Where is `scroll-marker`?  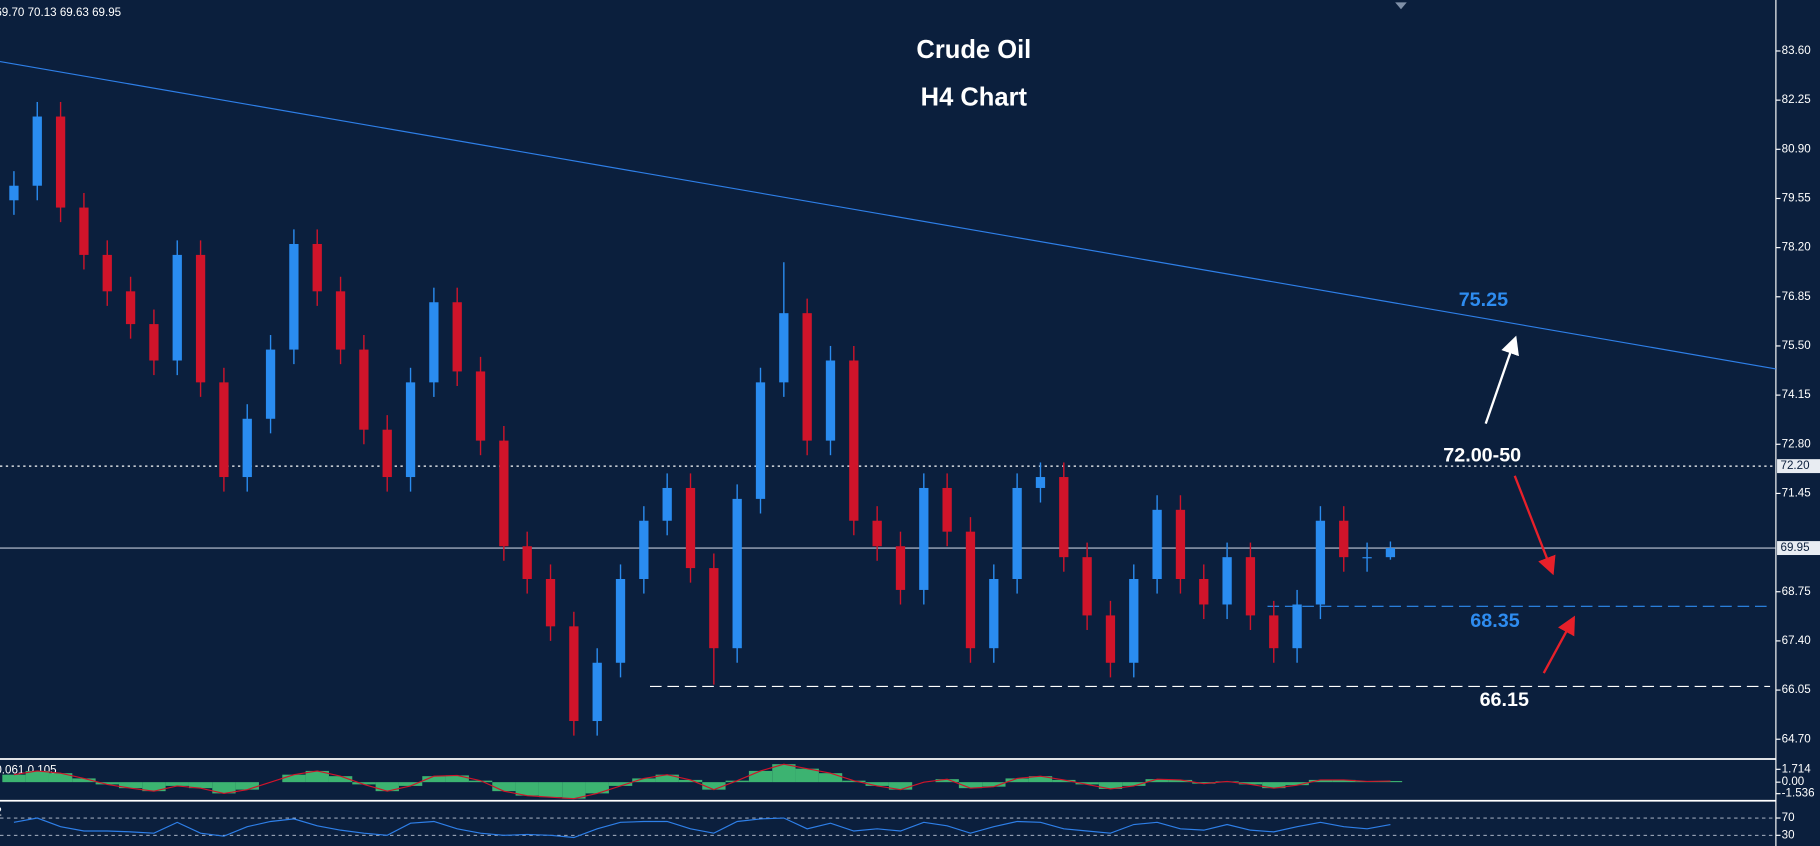 scroll-marker is located at coordinates (1401, 6).